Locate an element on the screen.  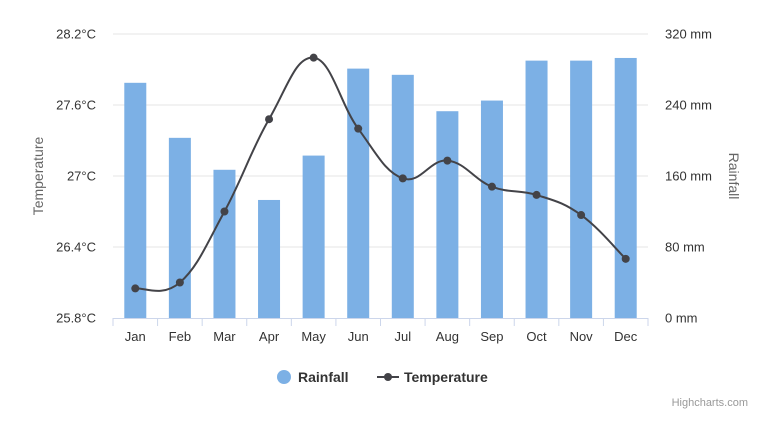
temperature-point-oct is located at coordinates (536, 194).